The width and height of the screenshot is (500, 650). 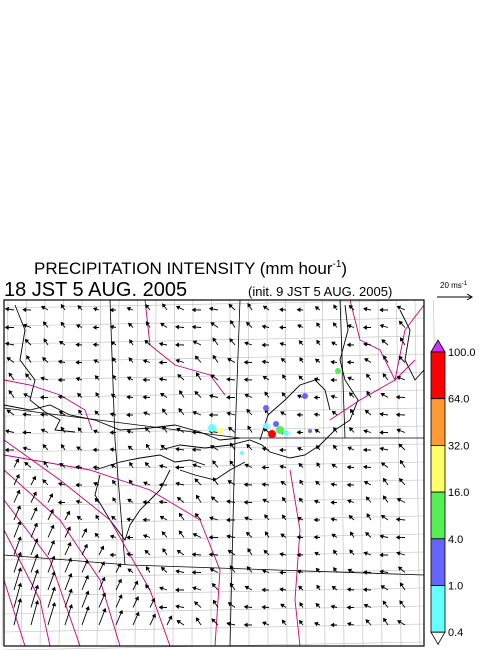 What do you see at coordinates (458, 493) in the screenshot?
I see `colorbar-label: 16.0` at bounding box center [458, 493].